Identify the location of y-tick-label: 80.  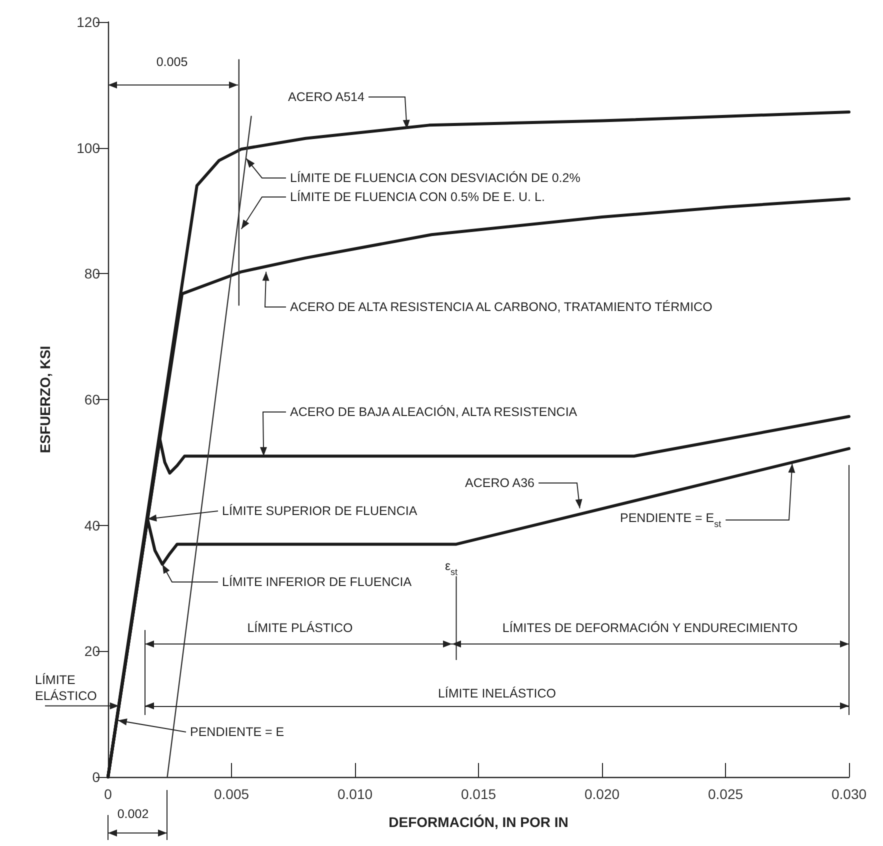
(92, 274).